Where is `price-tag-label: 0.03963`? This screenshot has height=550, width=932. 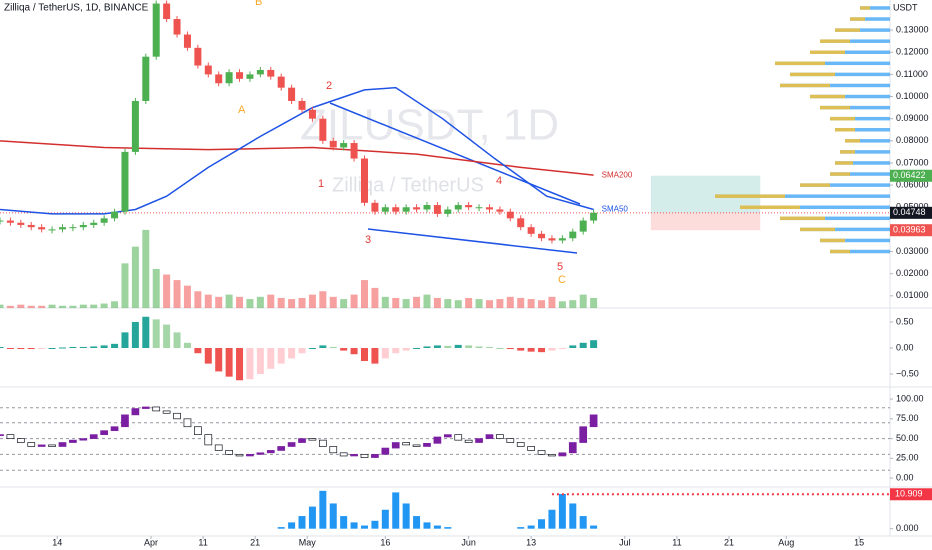
price-tag-label: 0.03963 is located at coordinates (909, 230).